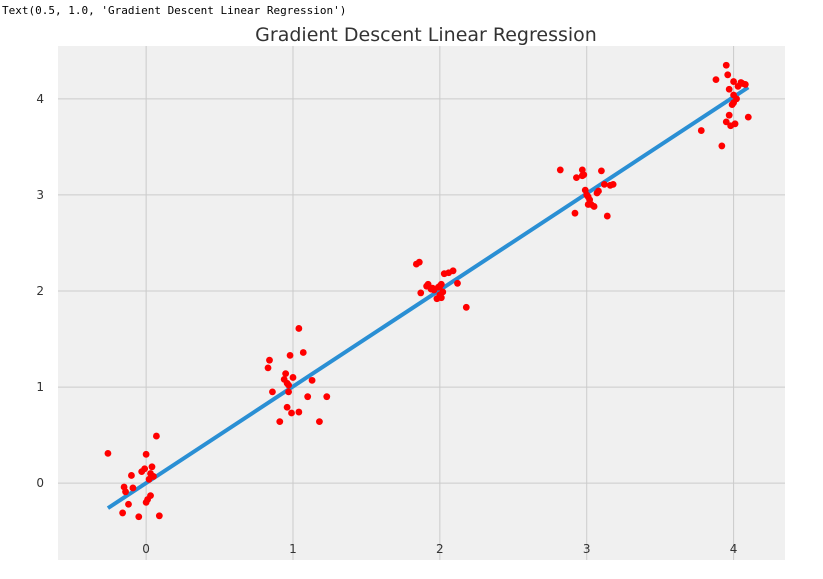 The image size is (823, 579). I want to click on y-tick-label: 1, so click(40, 387).